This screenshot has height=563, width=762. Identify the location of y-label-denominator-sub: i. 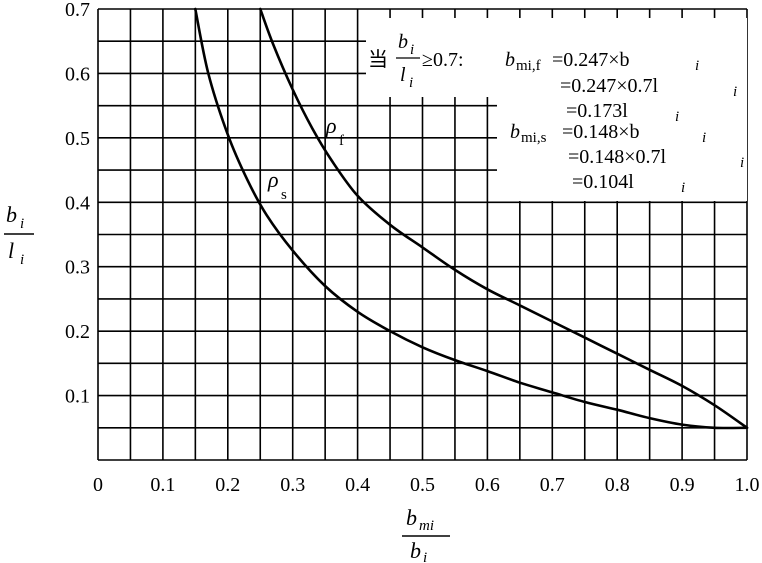
(22, 260).